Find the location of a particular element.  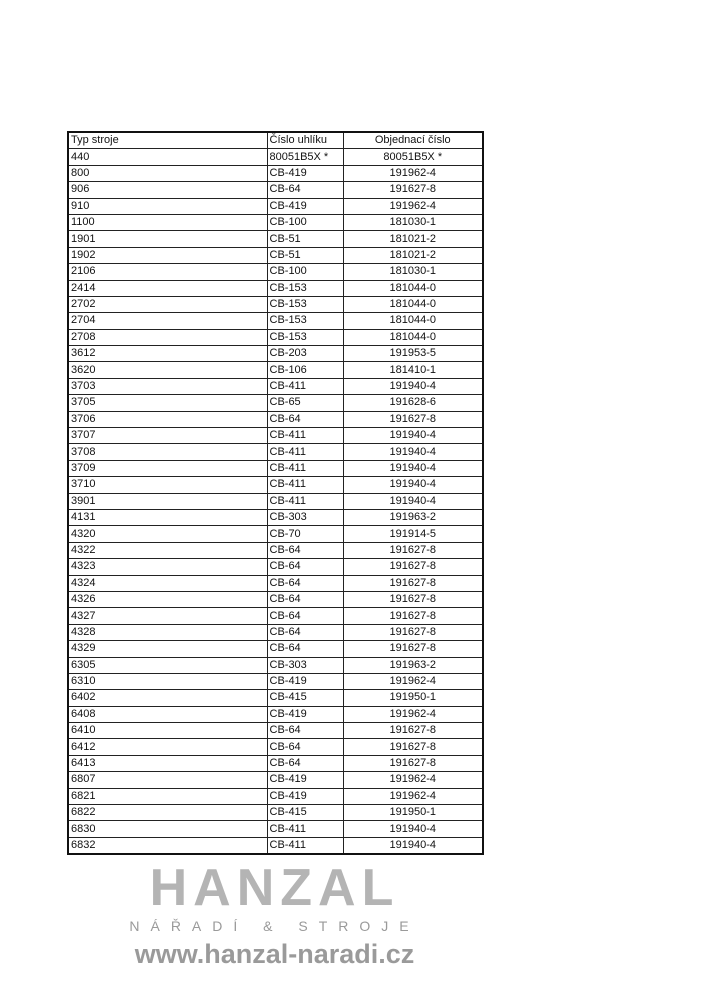

cell-machine-type: 1100 is located at coordinates (167, 222).